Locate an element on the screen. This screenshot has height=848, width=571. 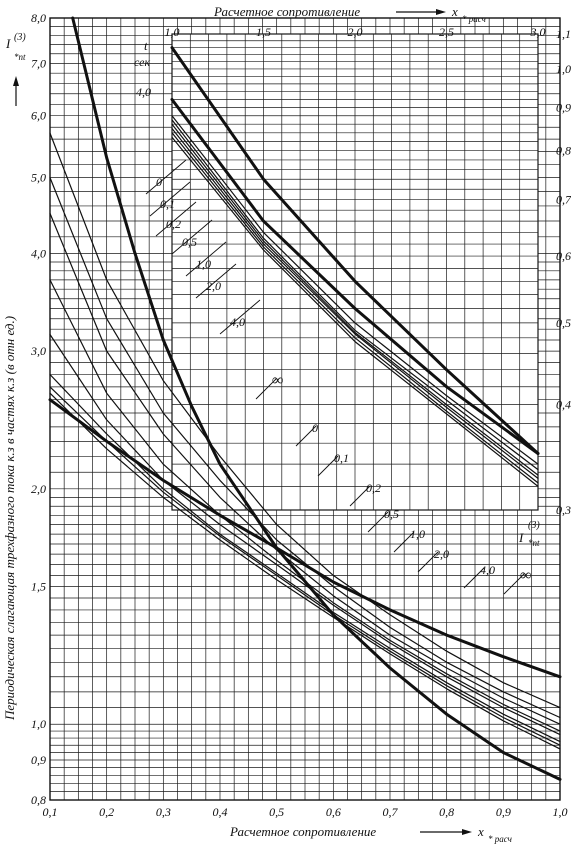
y-tick-left: 3,0 is located at coordinates (38, 351).